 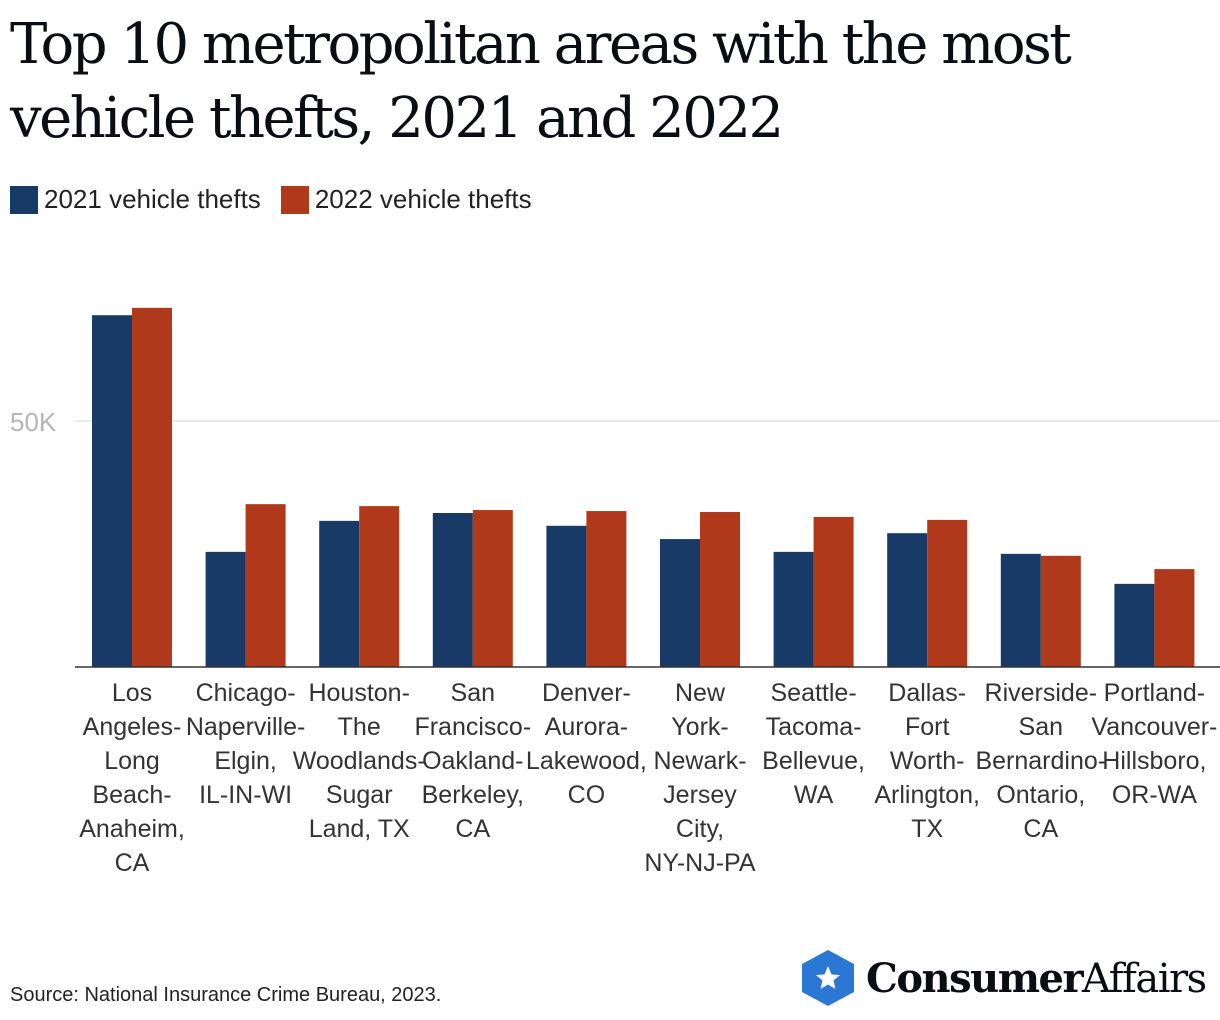 I want to click on x-tick-label: Portland-Vancouver-Hillsboro, OR-WA, so click(x=1154, y=744).